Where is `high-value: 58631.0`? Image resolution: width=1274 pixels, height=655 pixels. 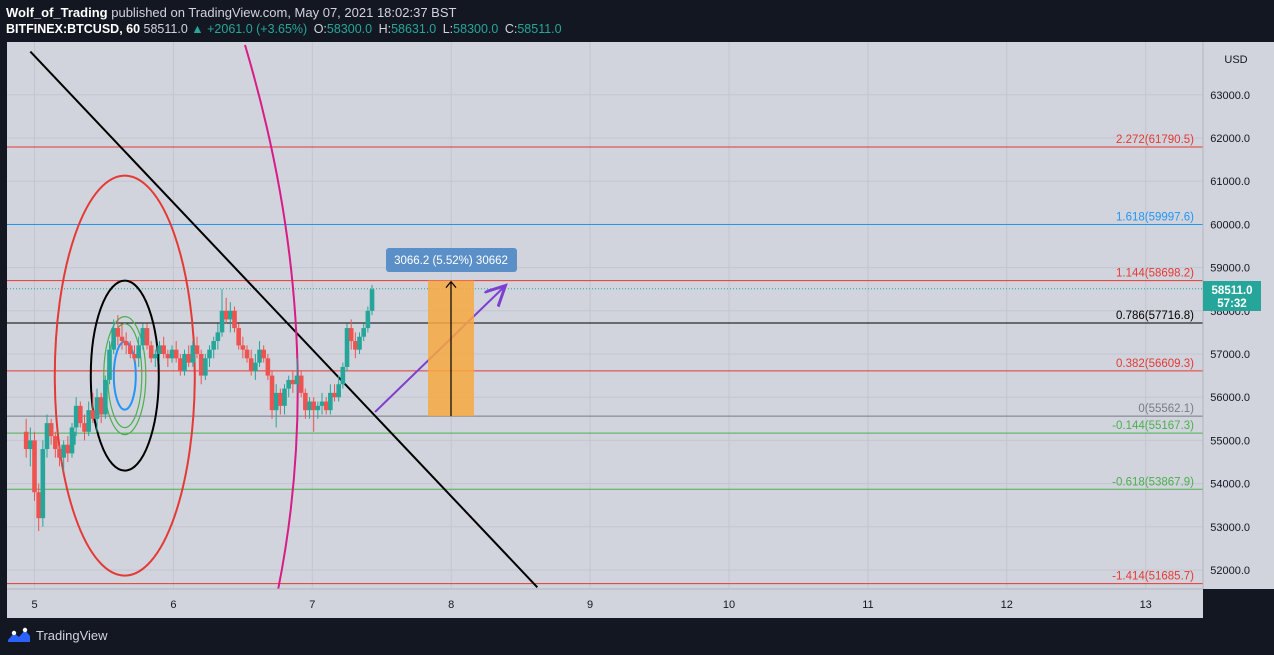 high-value: 58631.0 is located at coordinates (414, 29).